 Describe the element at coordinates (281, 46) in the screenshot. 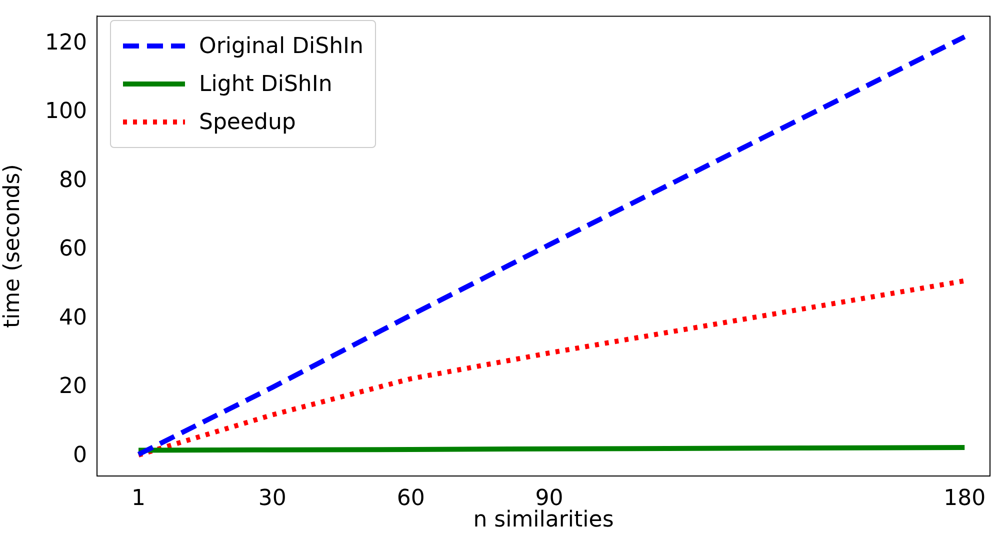

I see `legend-label: Original DiShIn` at that location.